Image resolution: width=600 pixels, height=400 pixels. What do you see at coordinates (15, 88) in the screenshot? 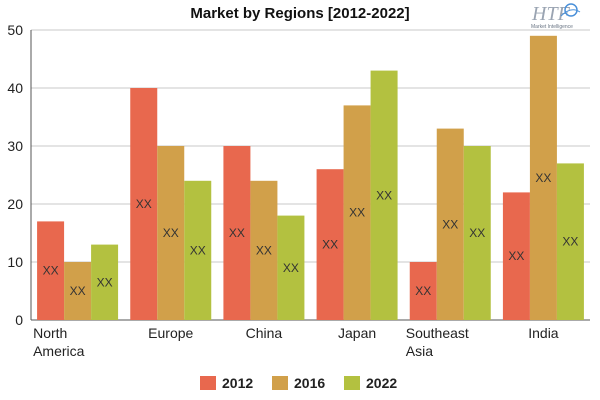
I see `y-tick-label: 40` at bounding box center [15, 88].